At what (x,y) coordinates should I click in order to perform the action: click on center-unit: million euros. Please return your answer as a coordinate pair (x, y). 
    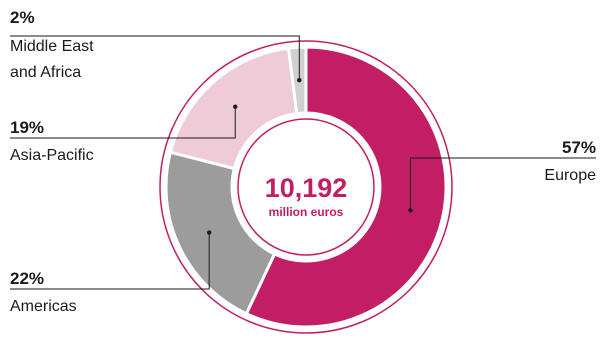
    Looking at the image, I should click on (306, 212).